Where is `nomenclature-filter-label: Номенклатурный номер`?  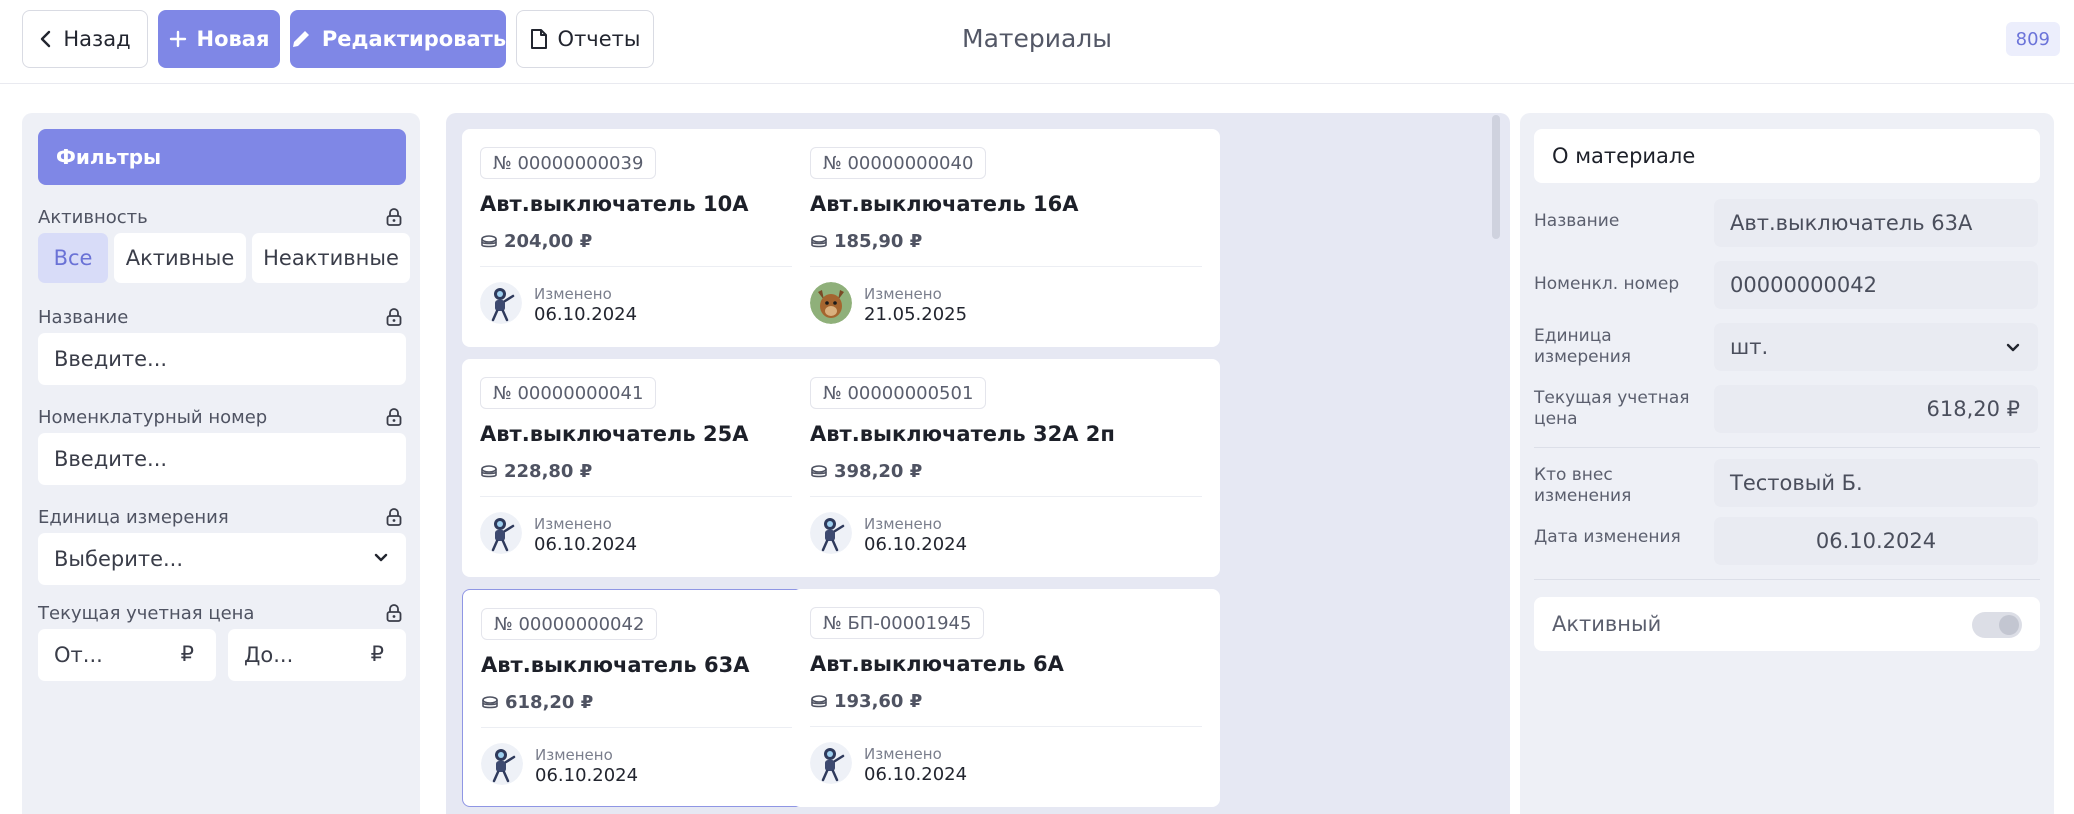 nomenclature-filter-label: Номенклатурный номер is located at coordinates (153, 417).